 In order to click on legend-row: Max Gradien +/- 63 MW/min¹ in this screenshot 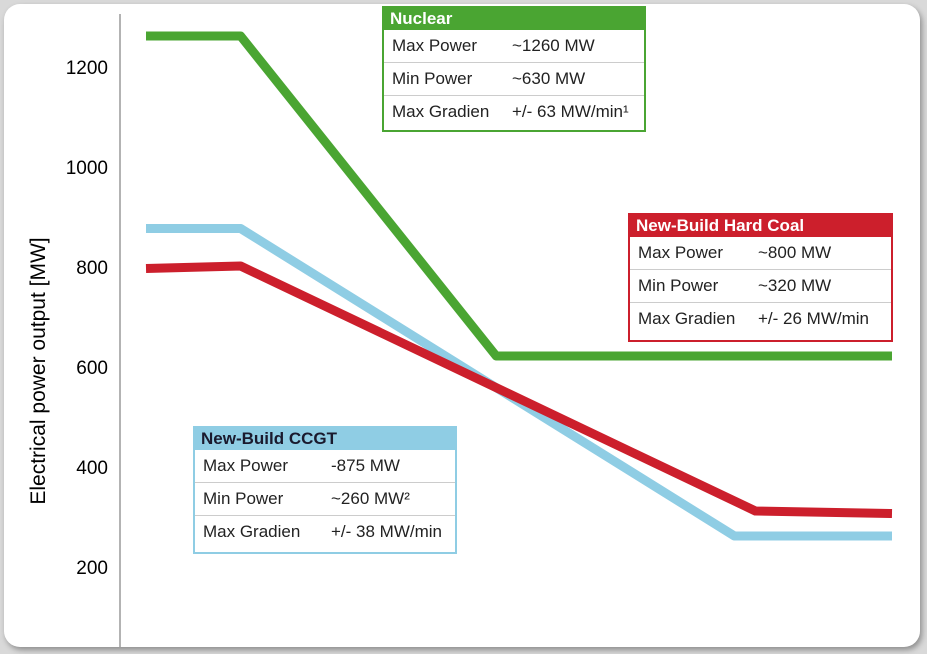, I will do `click(514, 111)`.